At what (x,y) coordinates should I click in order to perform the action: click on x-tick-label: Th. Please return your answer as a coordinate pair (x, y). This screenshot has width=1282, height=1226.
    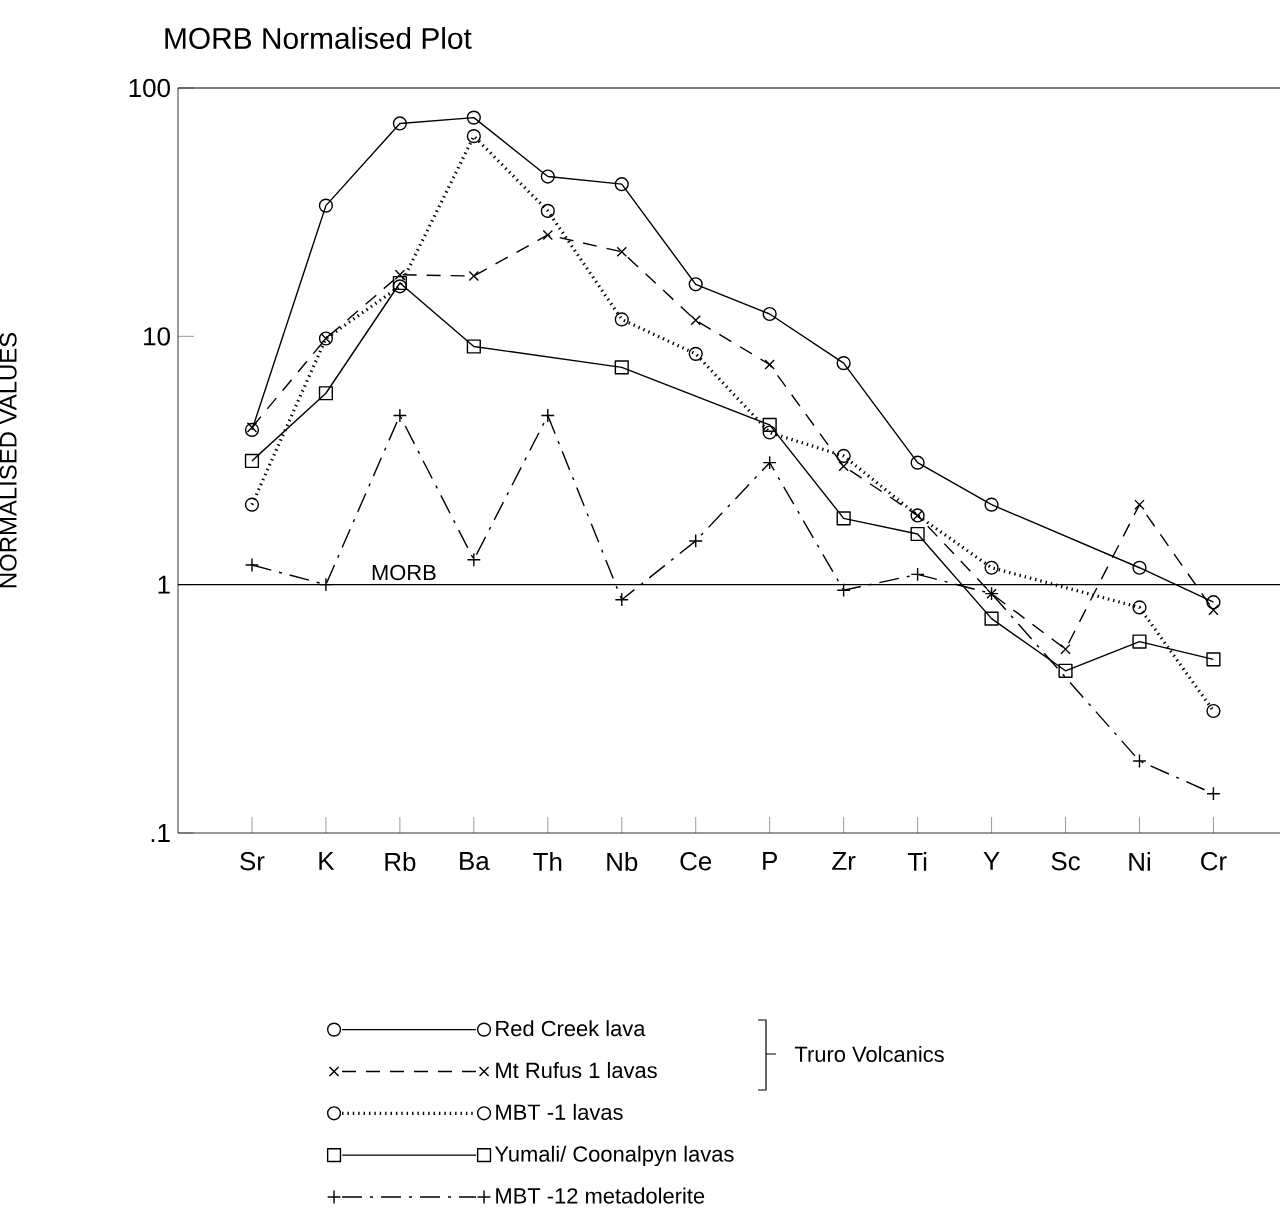
    Looking at the image, I should click on (547, 861).